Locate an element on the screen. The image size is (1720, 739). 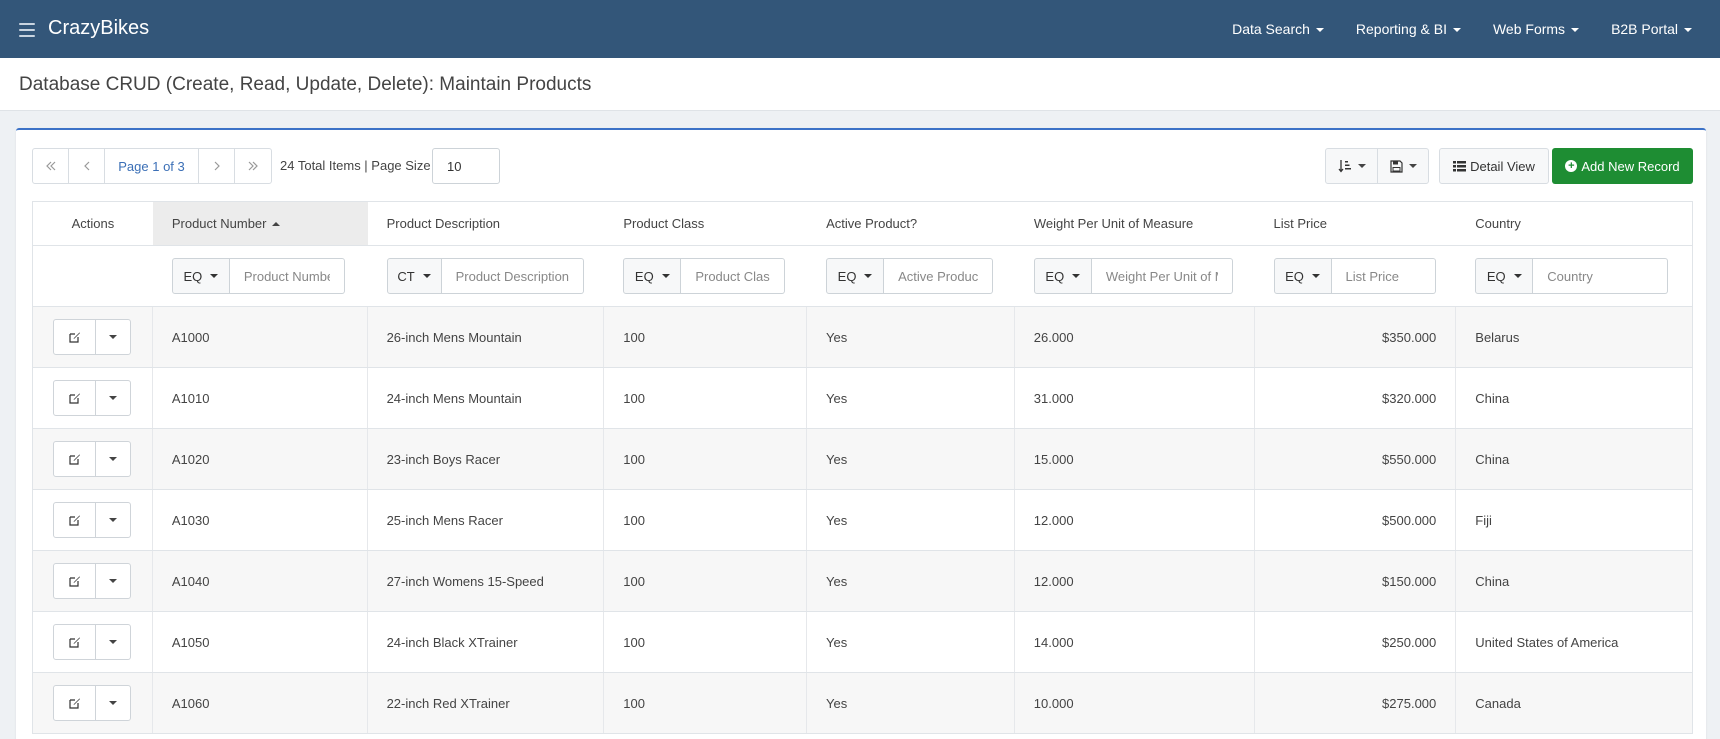
filter-product-class-input is located at coordinates (733, 276).